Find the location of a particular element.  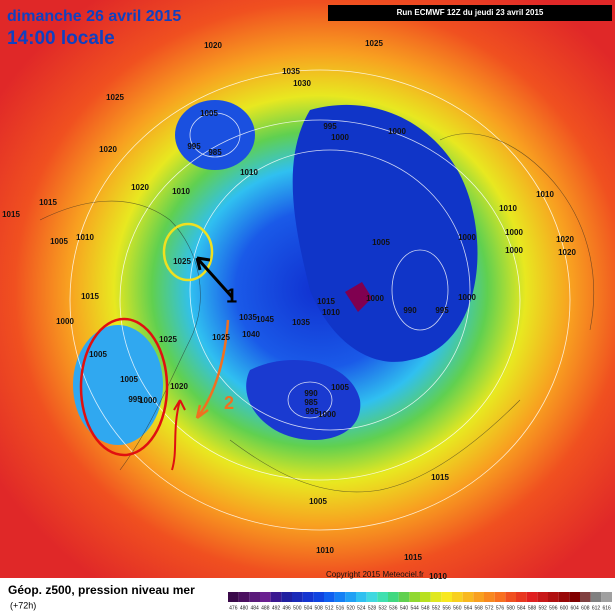

annotation-label: 1 is located at coordinates (231, 296).